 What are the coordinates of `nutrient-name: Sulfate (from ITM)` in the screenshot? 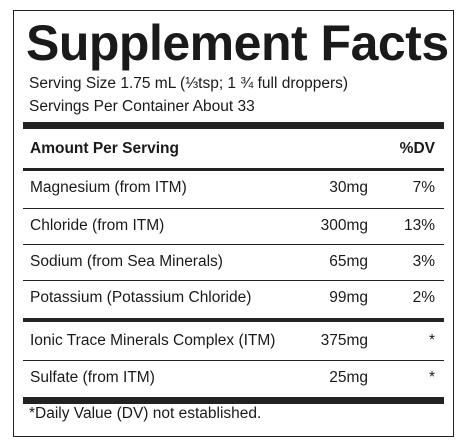 It's located at (92, 377).